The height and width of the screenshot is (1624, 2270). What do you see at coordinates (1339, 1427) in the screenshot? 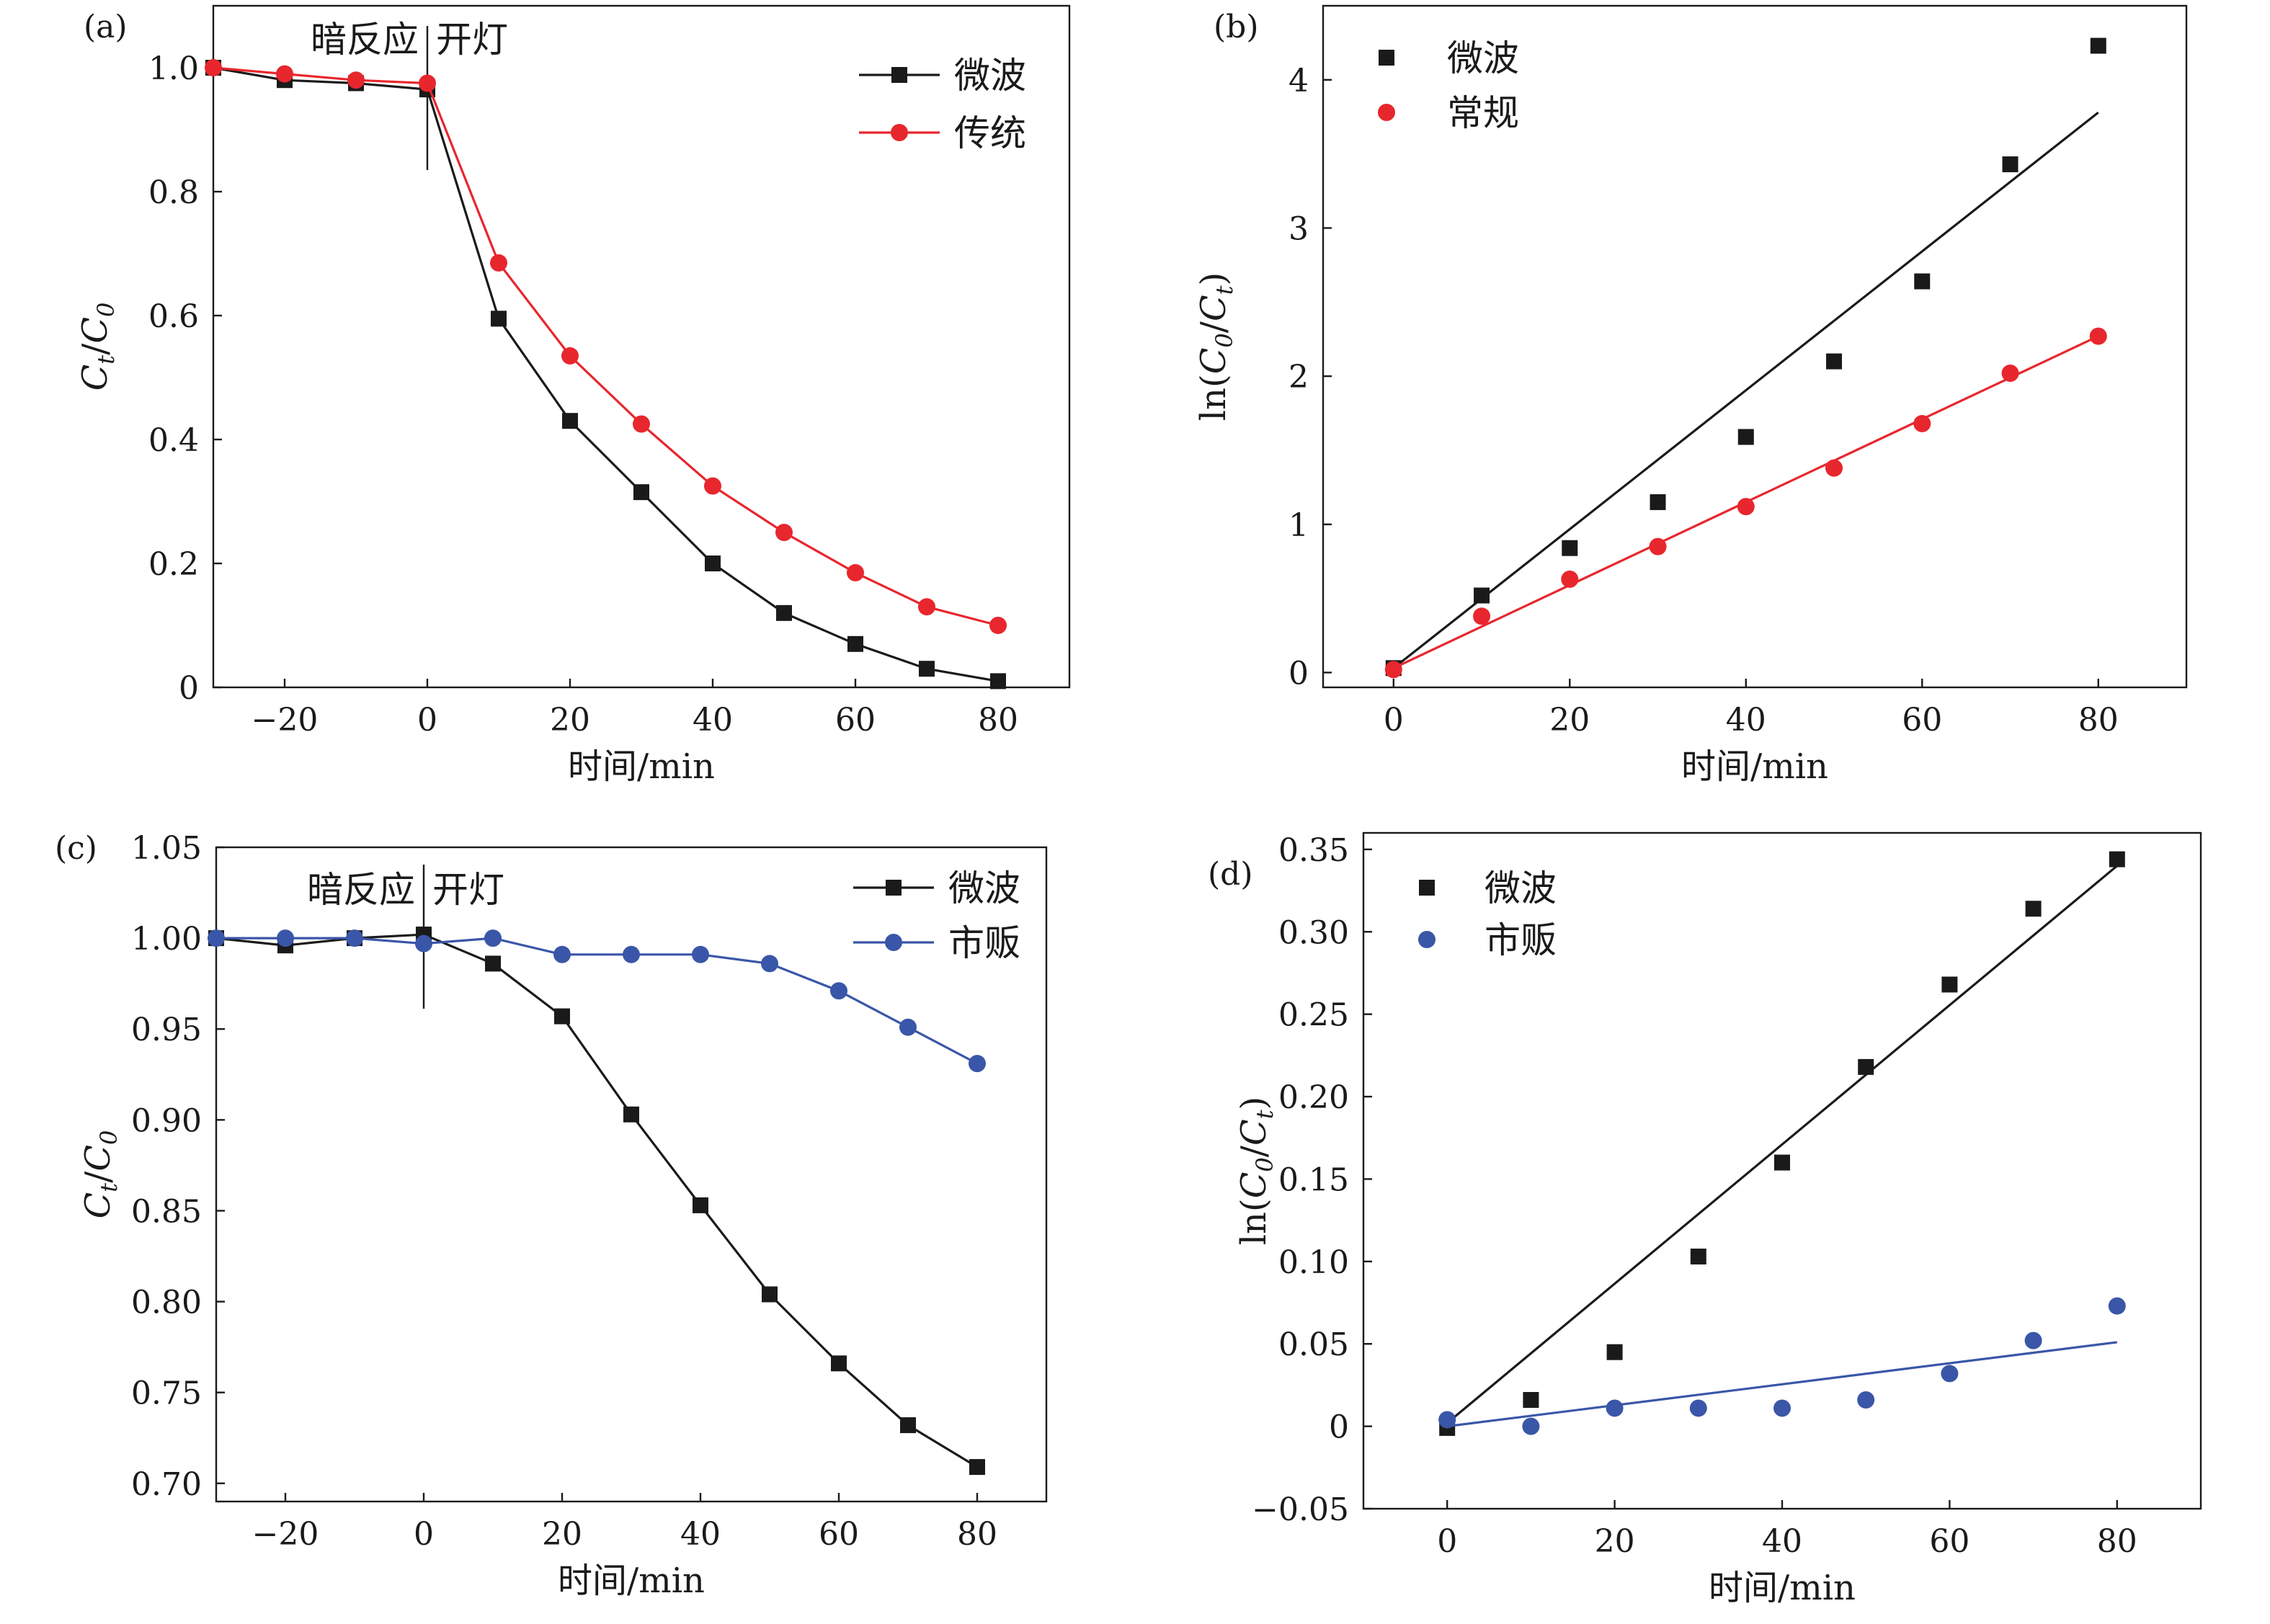
I see `y-tick-label: 0` at bounding box center [1339, 1427].